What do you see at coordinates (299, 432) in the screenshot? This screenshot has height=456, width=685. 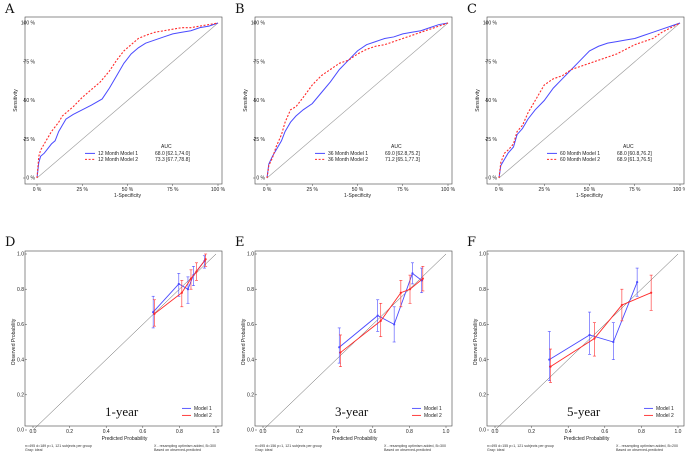 I see `x-tick-label: 0.2` at bounding box center [299, 432].